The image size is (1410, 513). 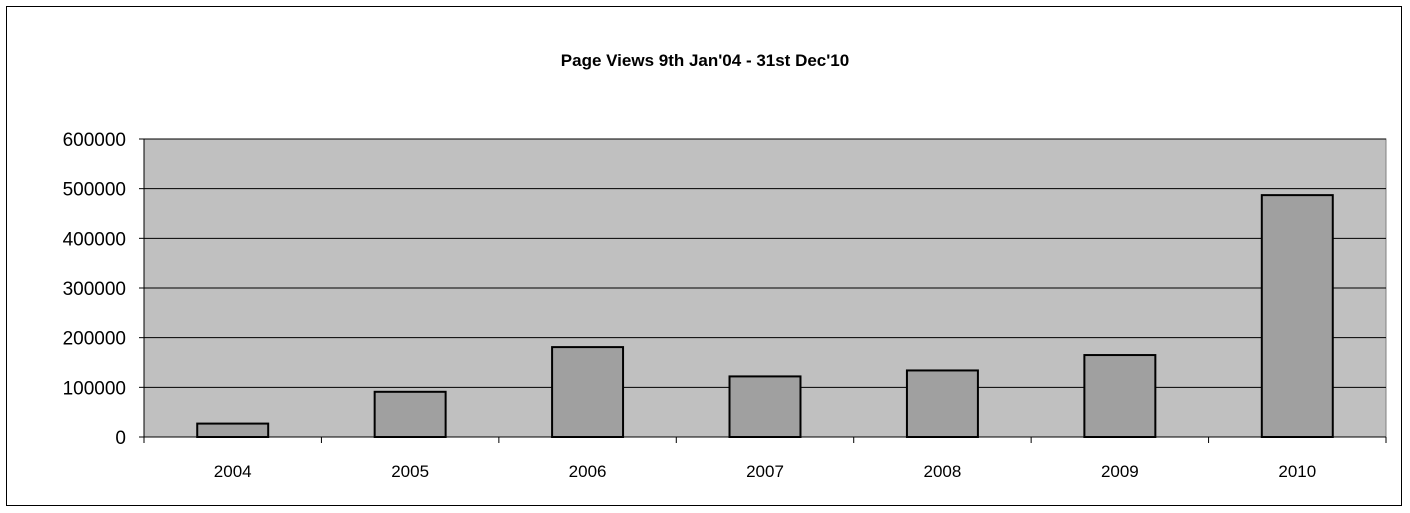 What do you see at coordinates (1120, 471) in the screenshot?
I see `x-tick-label: 2009` at bounding box center [1120, 471].